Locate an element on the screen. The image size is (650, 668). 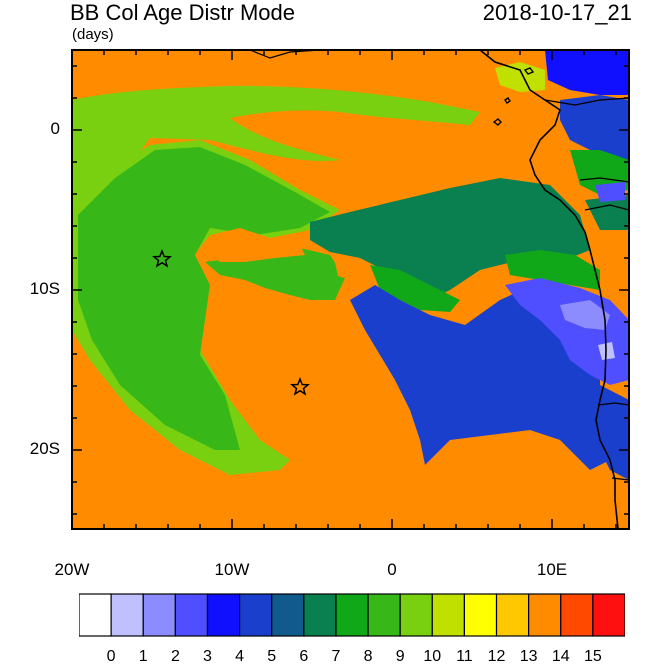
colorbar-labels: 0 1 2 3 4 5 6 7 8 9 10 11 12 13 14 15 is located at coordinates (352, 658).